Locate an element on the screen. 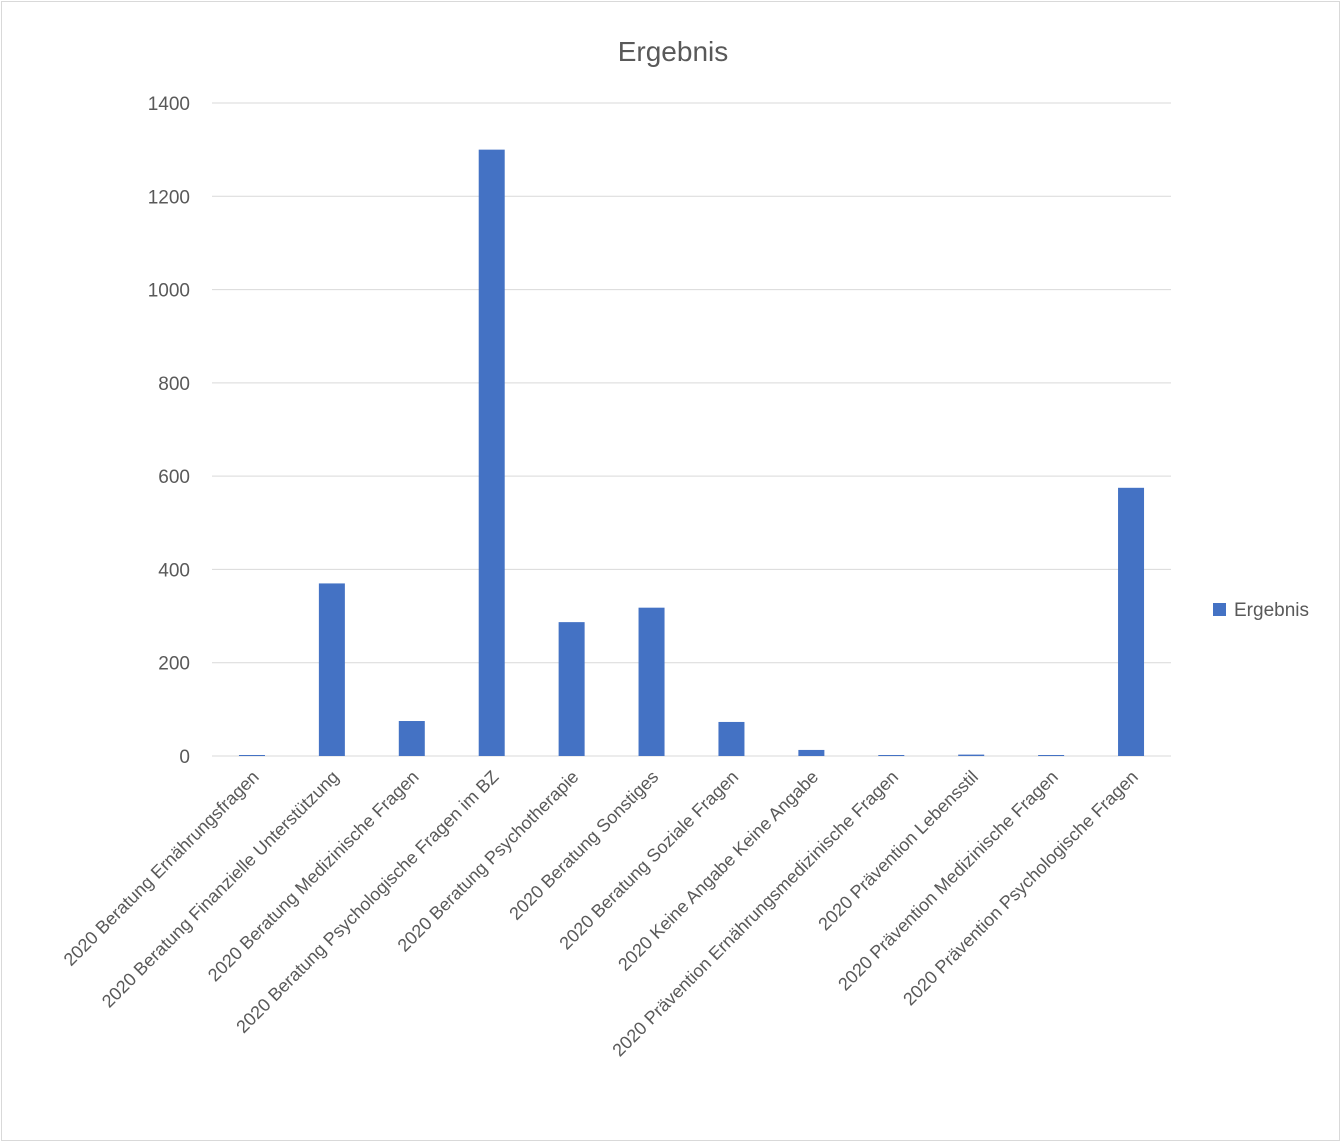 Image resolution: width=1341 pixels, height=1142 pixels. y-tick-label: 400 is located at coordinates (174, 570).